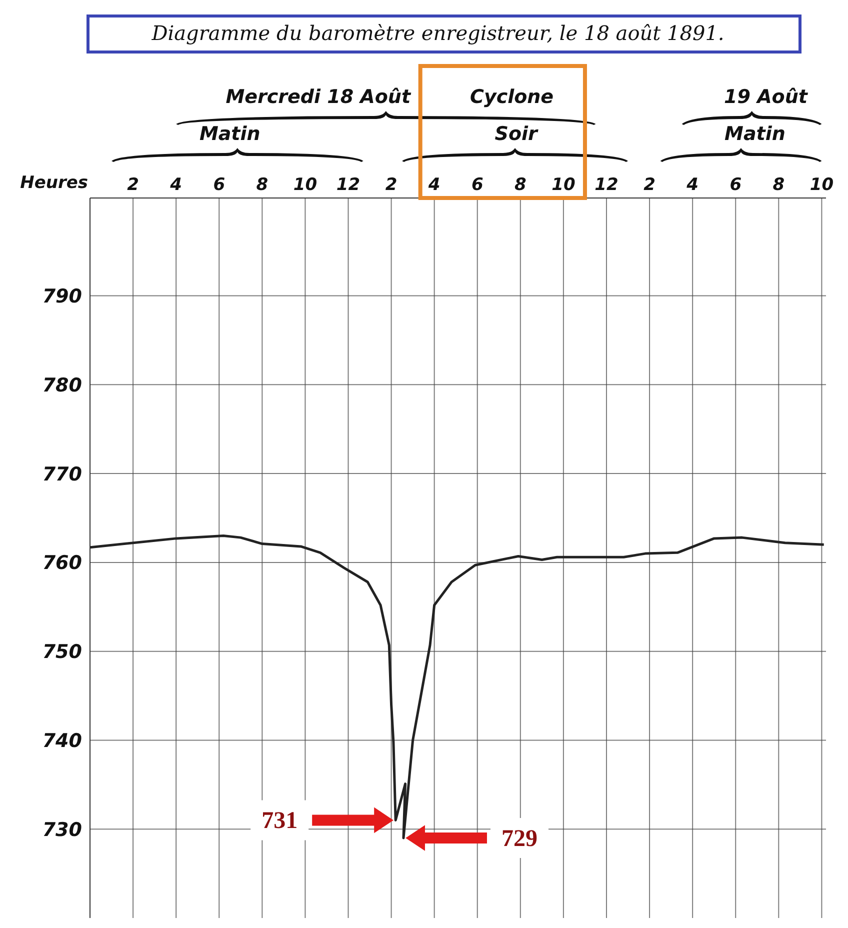 The height and width of the screenshot is (928, 848). I want to click on x-axis-title: Heures, so click(54, 183).